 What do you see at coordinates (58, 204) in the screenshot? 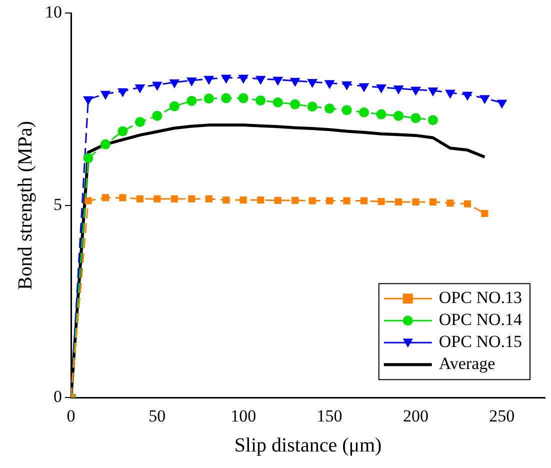
I see `y-tick-label: 5` at bounding box center [58, 204].